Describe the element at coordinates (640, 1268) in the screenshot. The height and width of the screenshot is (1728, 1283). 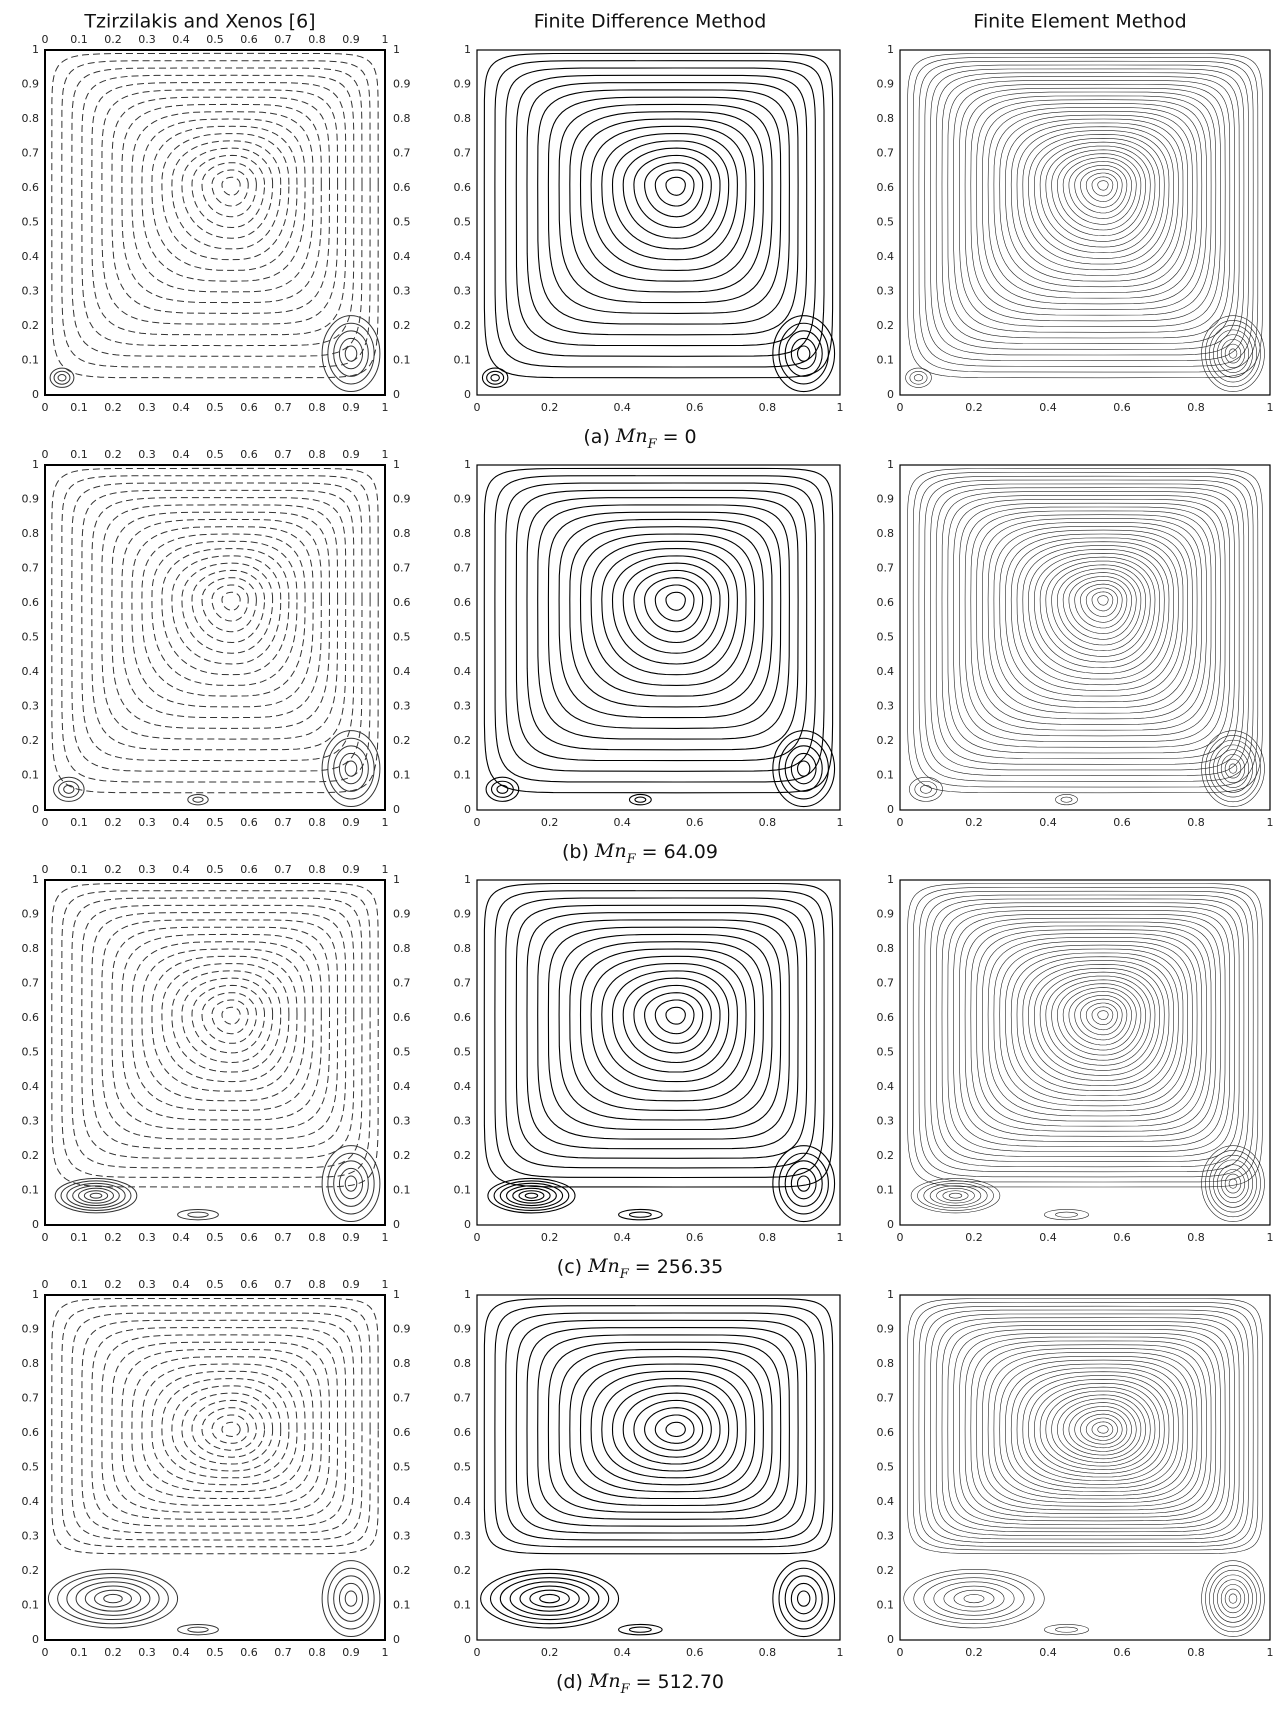
I see `row-caption: (c) MnF = 256.35` at that location.